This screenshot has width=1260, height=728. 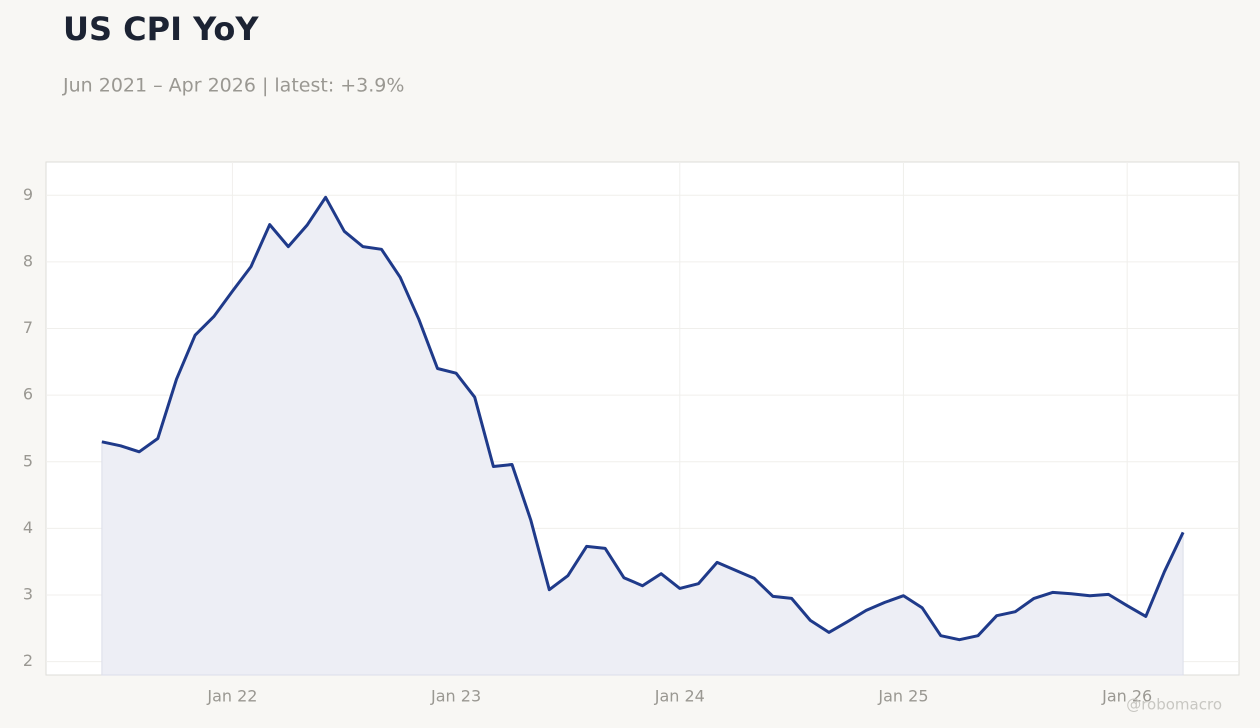 What do you see at coordinates (28, 660) in the screenshot?
I see `y-tick-label: 2` at bounding box center [28, 660].